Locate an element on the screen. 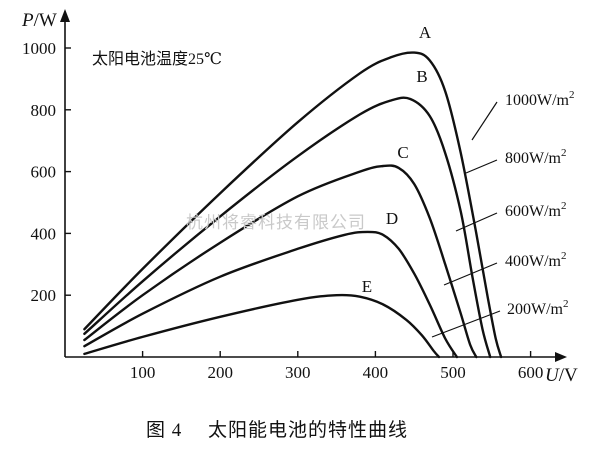 The width and height of the screenshot is (600, 453). y-tick-label: 800 is located at coordinates (44, 110).